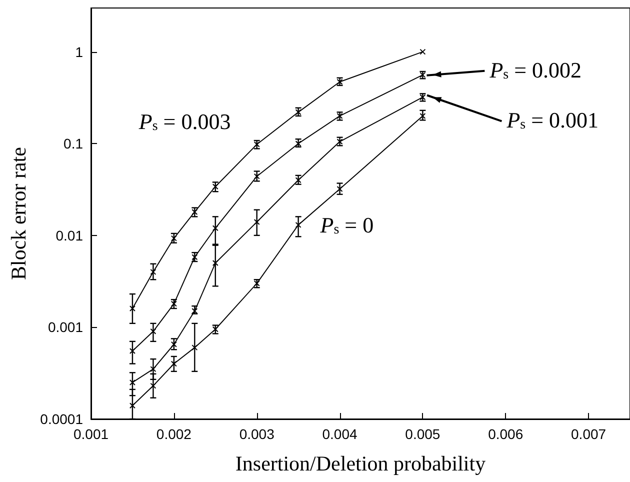  What do you see at coordinates (552, 120) in the screenshot?
I see `legend-label: Ps = 0.001` at bounding box center [552, 120].